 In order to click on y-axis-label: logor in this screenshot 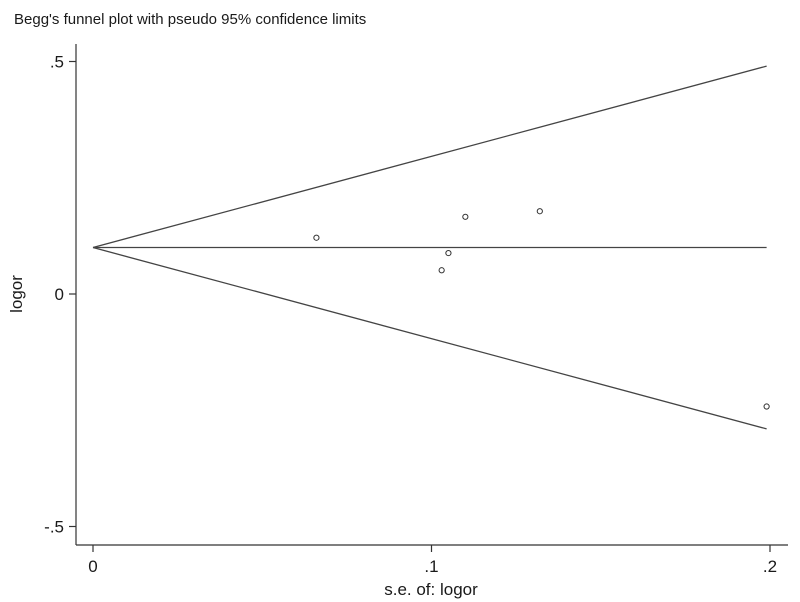, I will do `click(16, 294)`.